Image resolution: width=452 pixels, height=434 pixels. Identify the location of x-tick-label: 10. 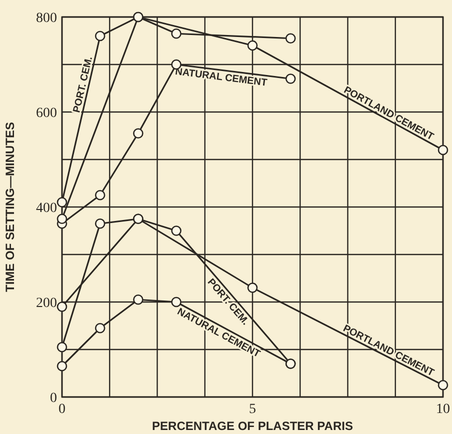
(443, 409).